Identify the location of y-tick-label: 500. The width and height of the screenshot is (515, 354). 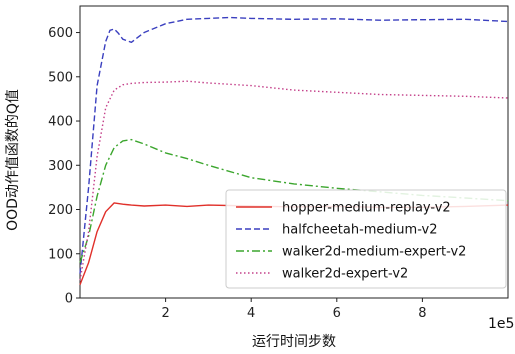
(60, 77).